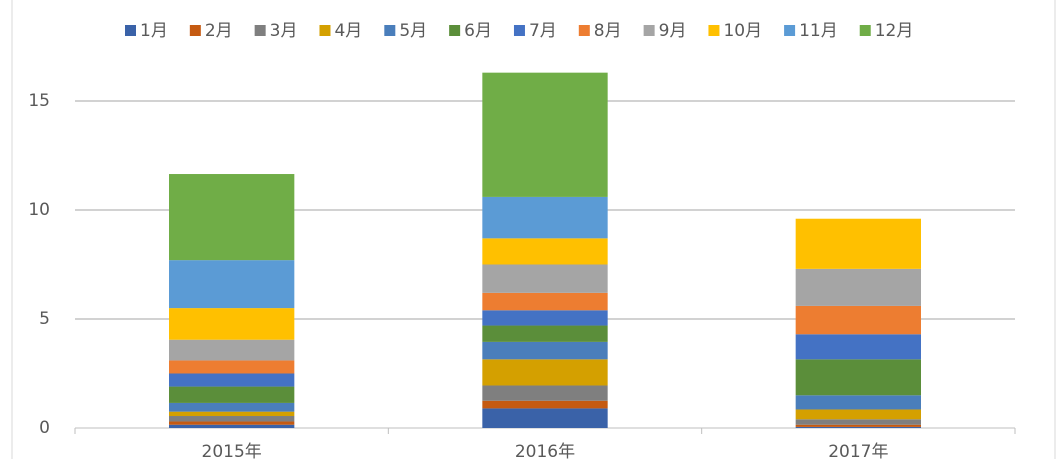 This screenshot has width=1057, height=459. What do you see at coordinates (478, 31) in the screenshot?
I see `legend-label: 6月` at bounding box center [478, 31].